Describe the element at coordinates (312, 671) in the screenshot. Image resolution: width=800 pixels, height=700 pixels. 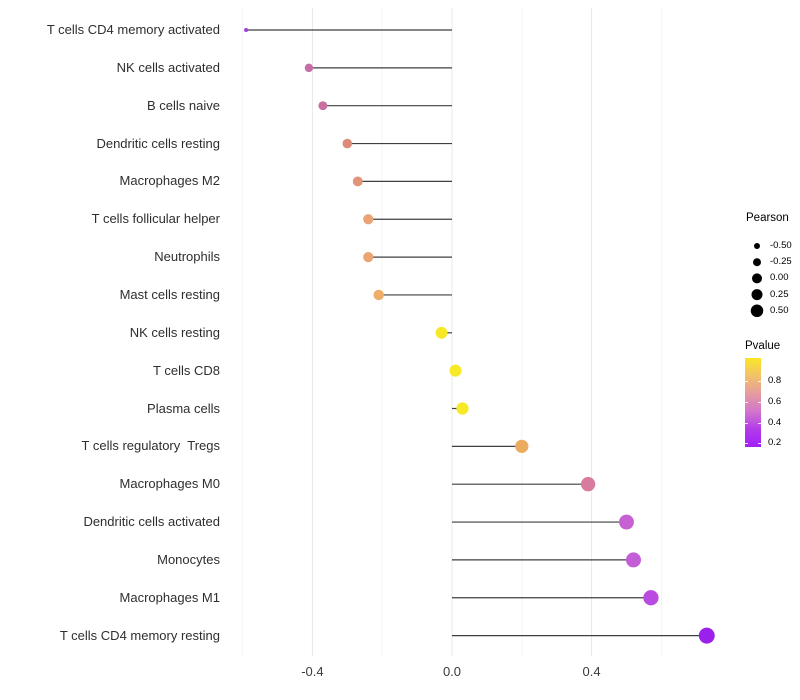
I see `x-axis-tick-label: -0.4` at that location.